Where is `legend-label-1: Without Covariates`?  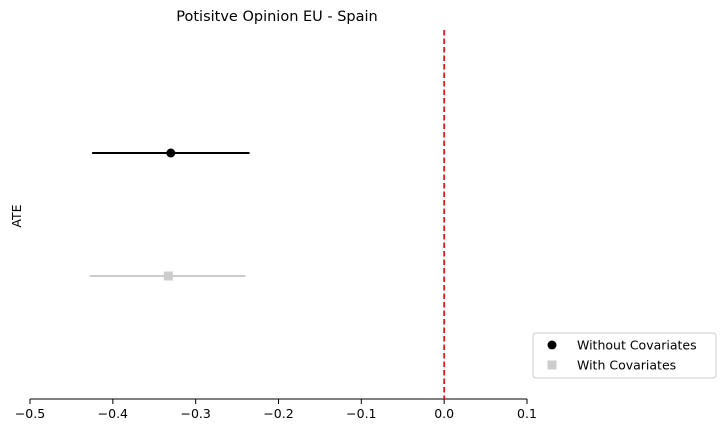
legend-label-1: Without Covariates is located at coordinates (637, 345).